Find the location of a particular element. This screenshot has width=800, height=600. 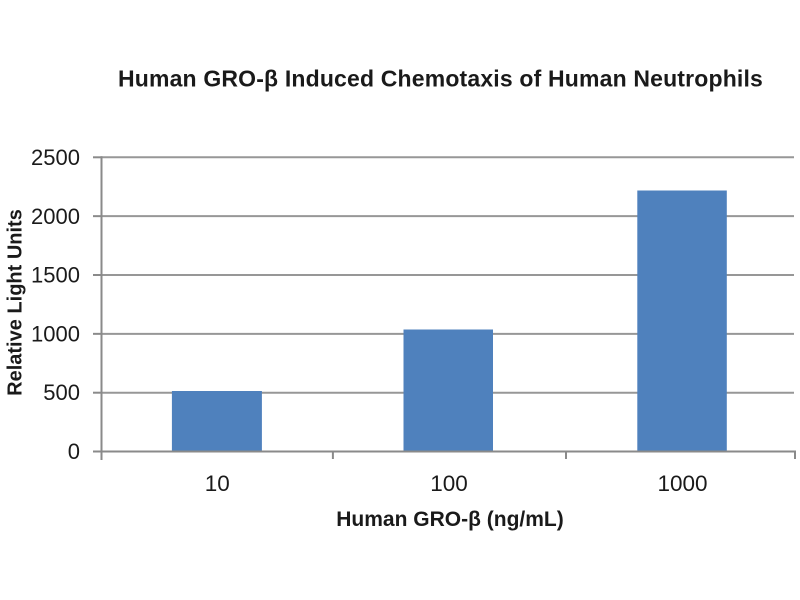

svg-text: 100 is located at coordinates (449, 483).